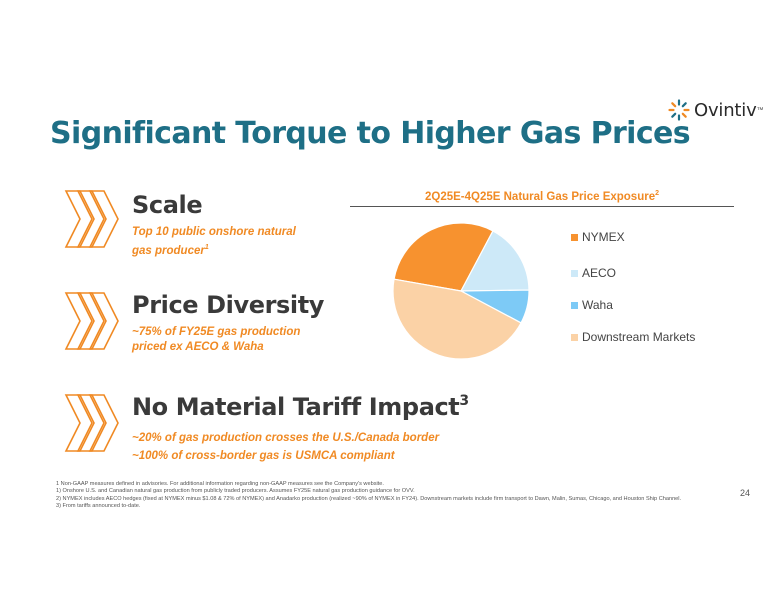  Describe the element at coordinates (745, 493) in the screenshot. I see `page-number: 24` at that location.